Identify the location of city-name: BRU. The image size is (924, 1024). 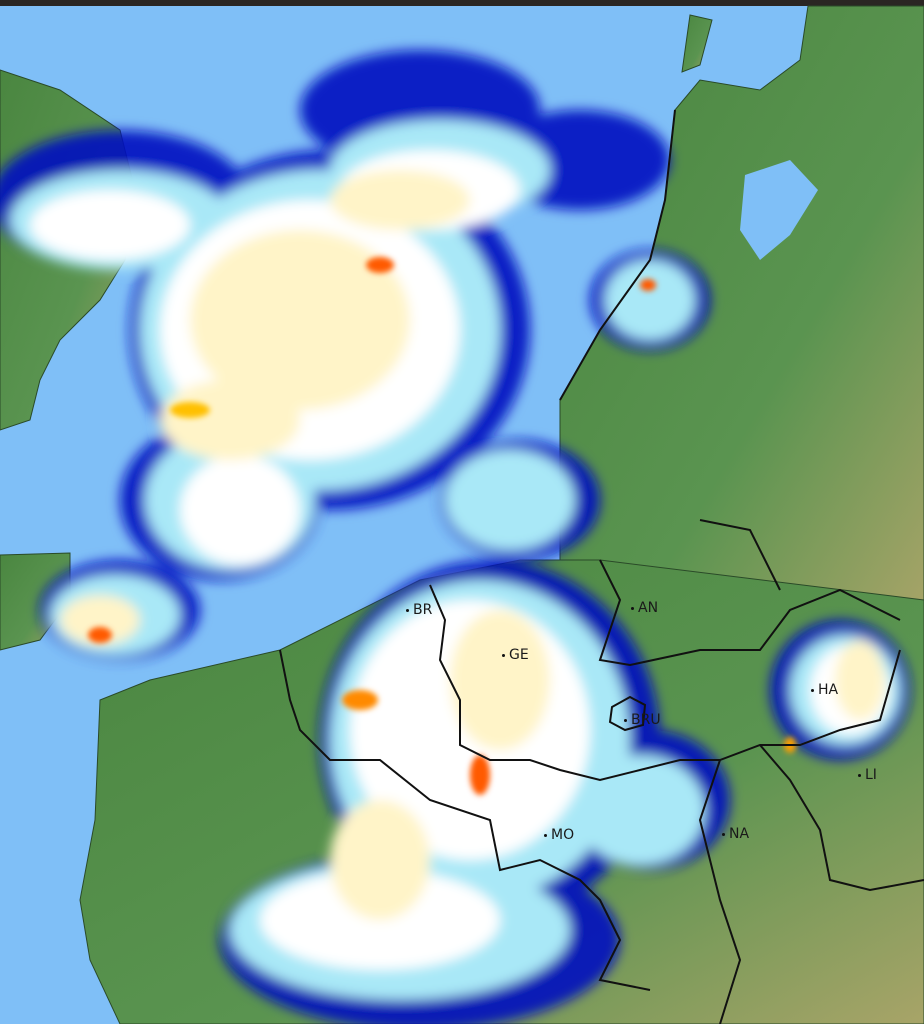
(646, 720).